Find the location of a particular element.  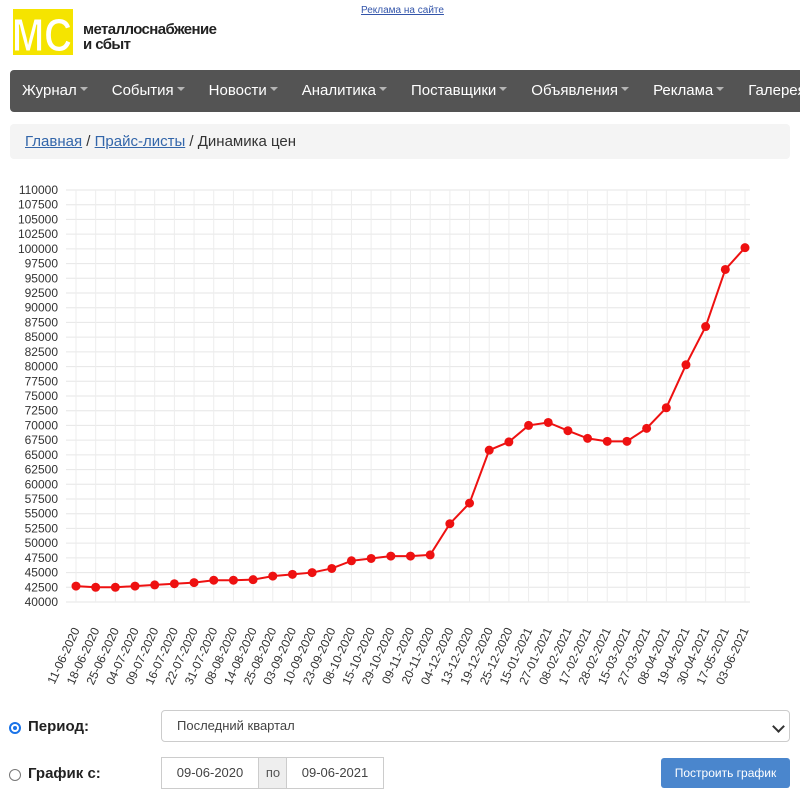

nav-item-events: События is located at coordinates (148, 91).